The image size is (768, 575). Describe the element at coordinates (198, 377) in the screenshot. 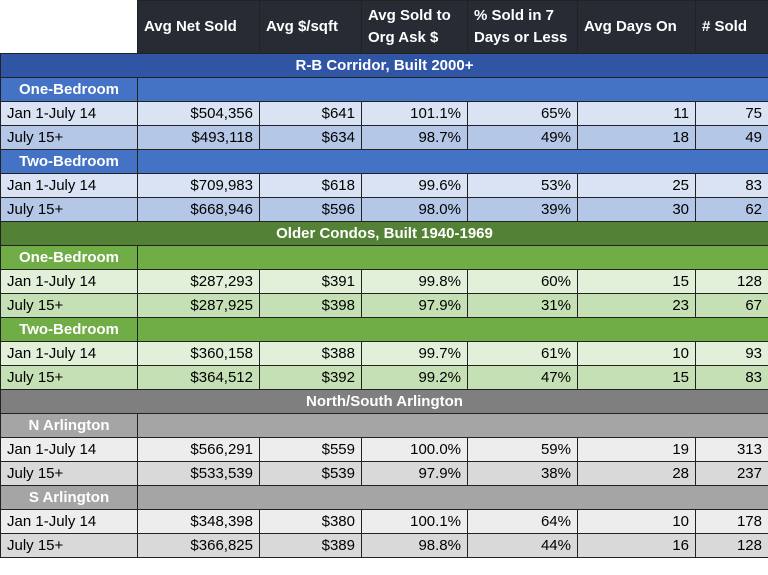

I see `cell-avg-net-sold: $364,512` at that location.